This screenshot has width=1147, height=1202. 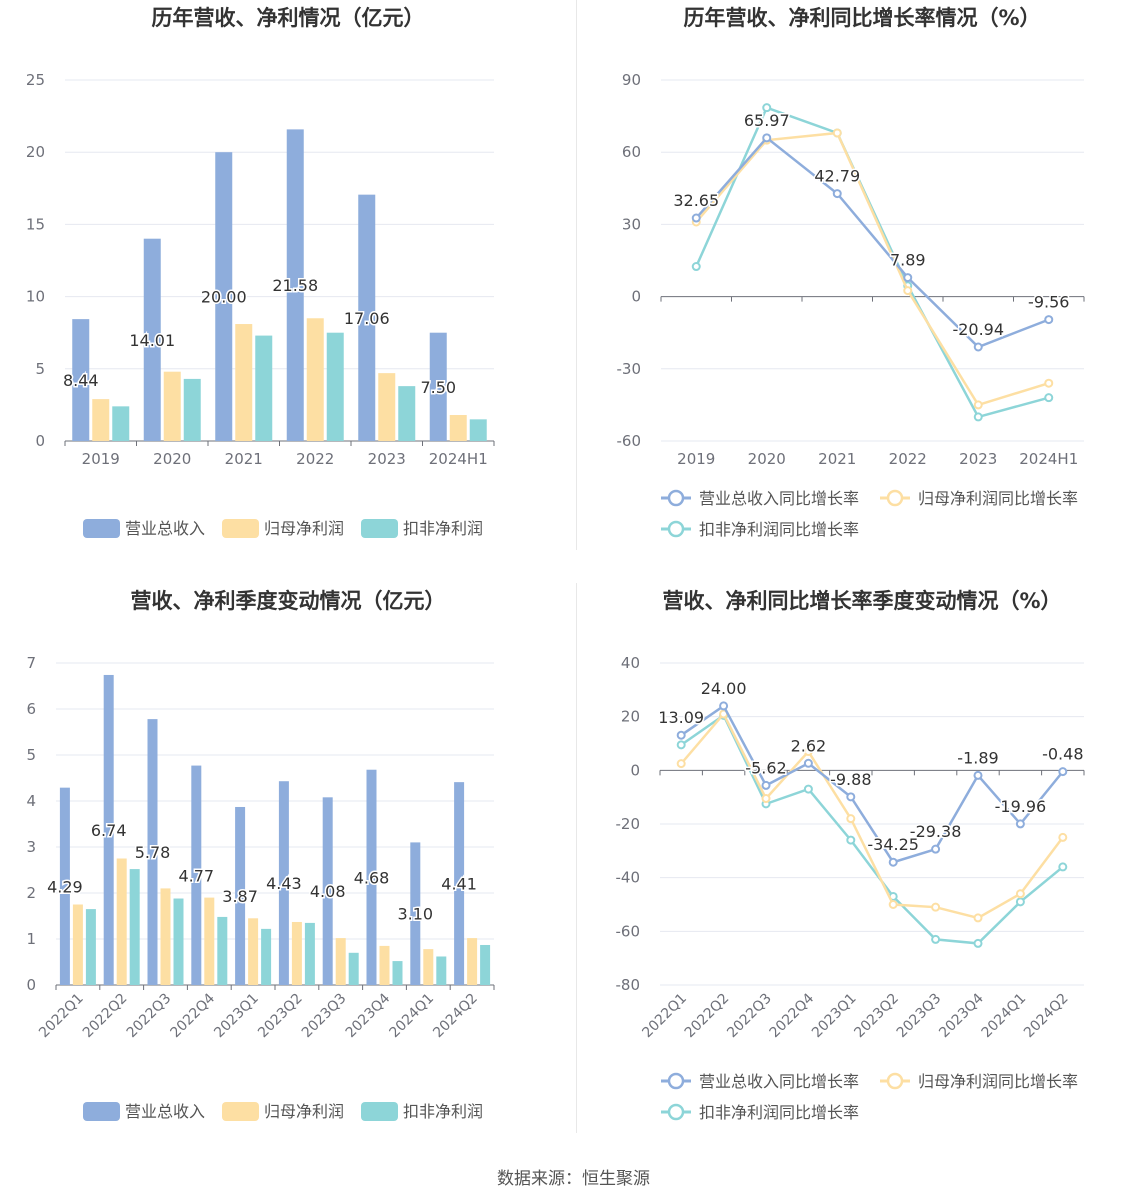 What do you see at coordinates (31, 939) in the screenshot?
I see `y-tick-label: 1` at bounding box center [31, 939].